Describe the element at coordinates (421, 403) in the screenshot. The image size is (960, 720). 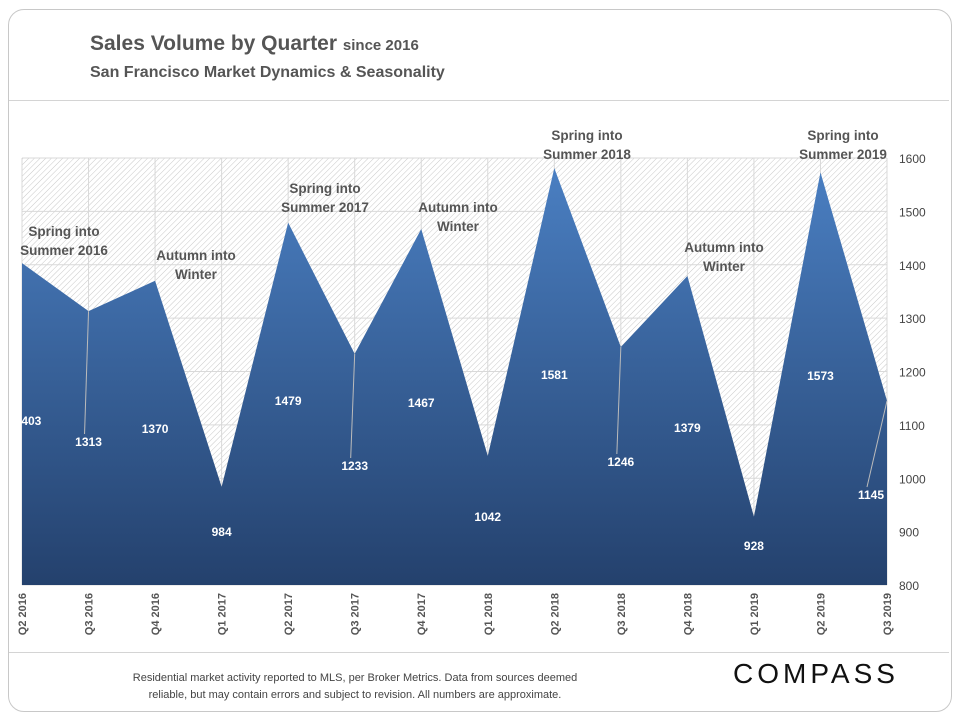
I see `data-label: 1467` at that location.